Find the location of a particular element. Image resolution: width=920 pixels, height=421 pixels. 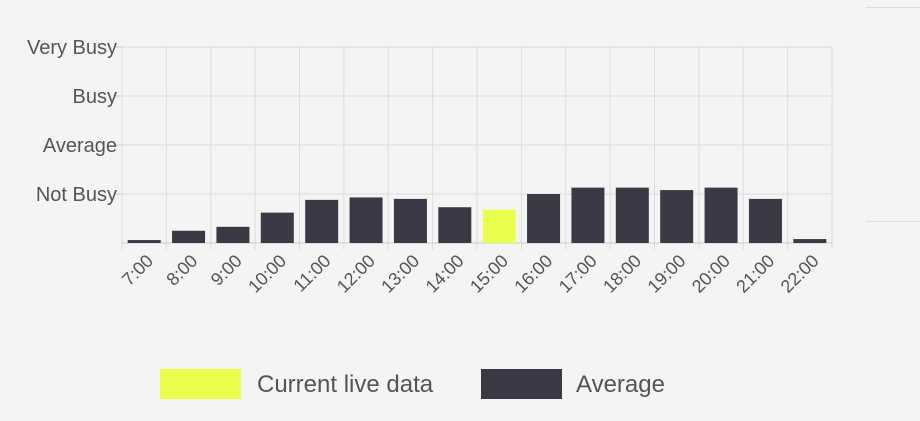

legend: Current live data Average is located at coordinates (412, 384).